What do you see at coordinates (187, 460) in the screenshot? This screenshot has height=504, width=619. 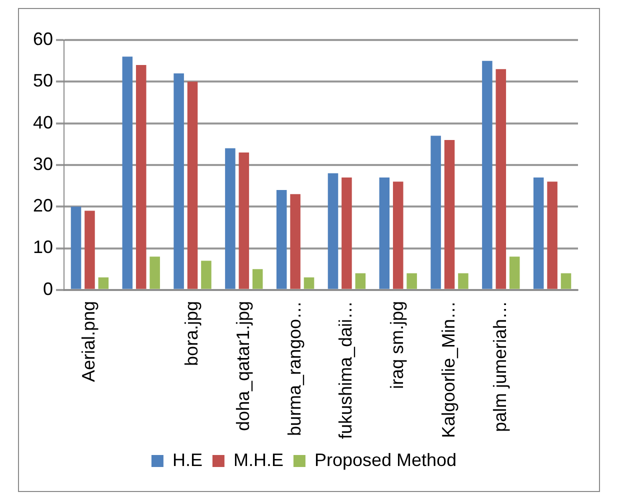 I see `legend-label: H.E` at bounding box center [187, 460].